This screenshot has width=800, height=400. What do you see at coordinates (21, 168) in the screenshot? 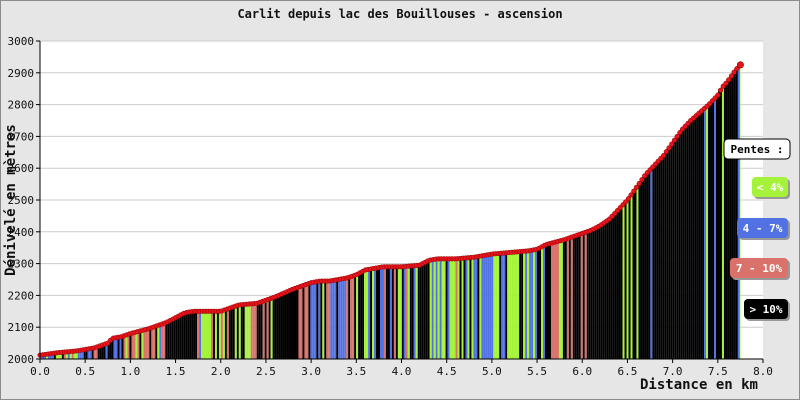
I see `y-tick-label: 2600` at bounding box center [21, 168].